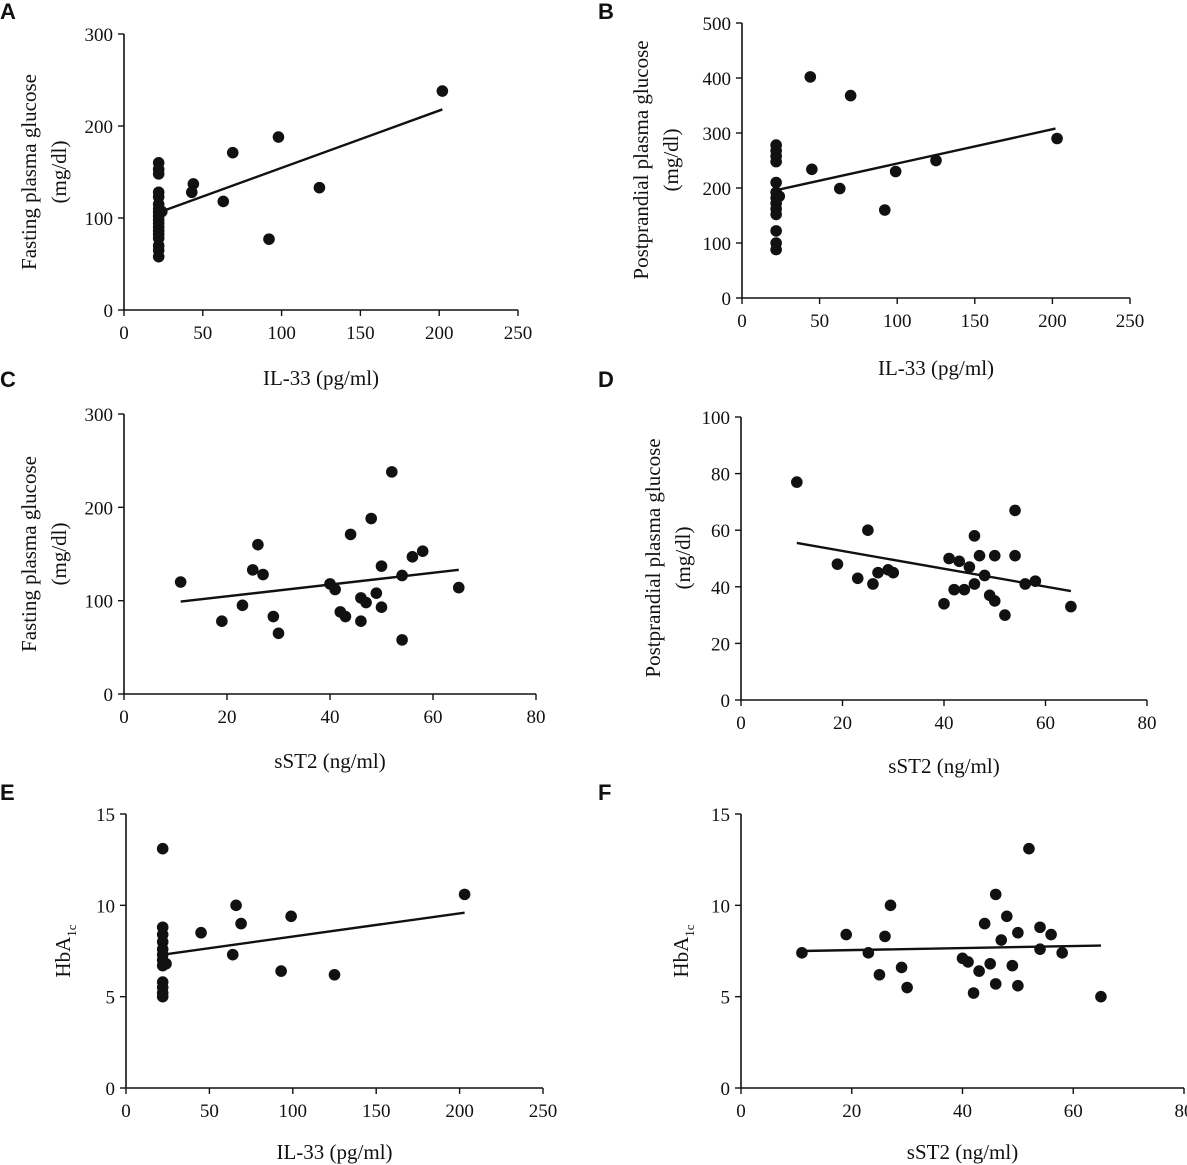  I want to click on y-axis-label: Postprandial plasma glucose (mg/dl), so click(668, 557).